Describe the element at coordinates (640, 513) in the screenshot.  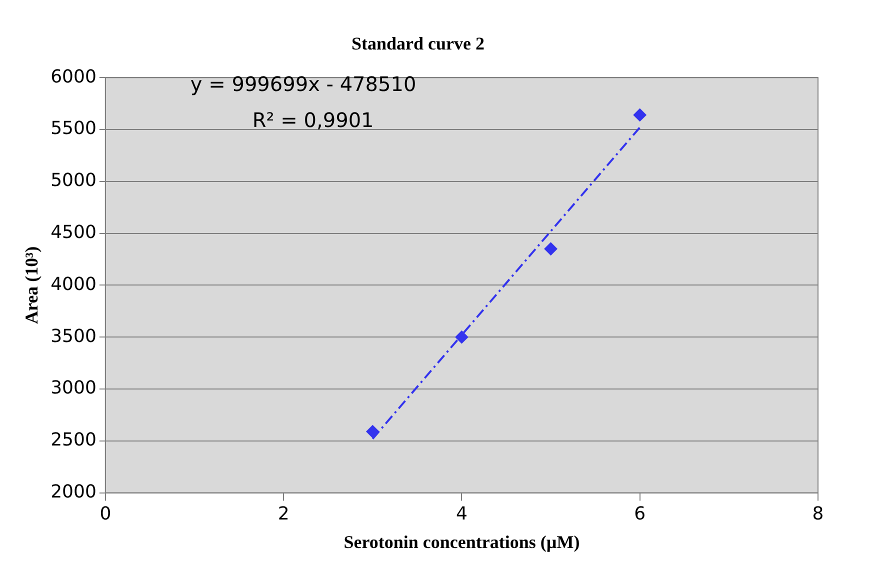
I see `x-tick-label: 6` at that location.